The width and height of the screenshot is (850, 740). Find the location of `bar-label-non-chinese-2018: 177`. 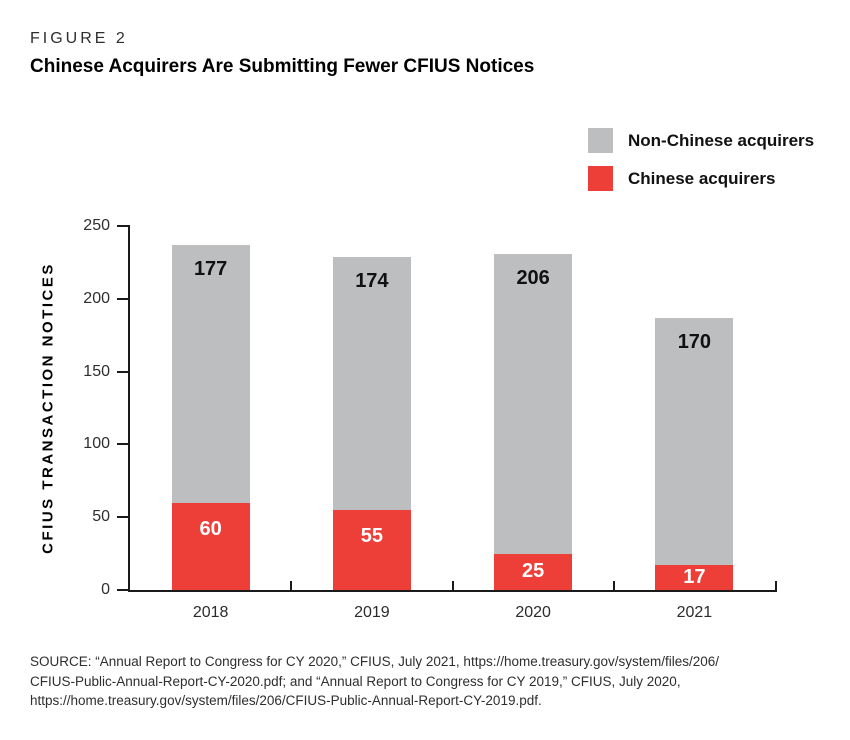

bar-label-non-chinese-2018: 177 is located at coordinates (210, 268).